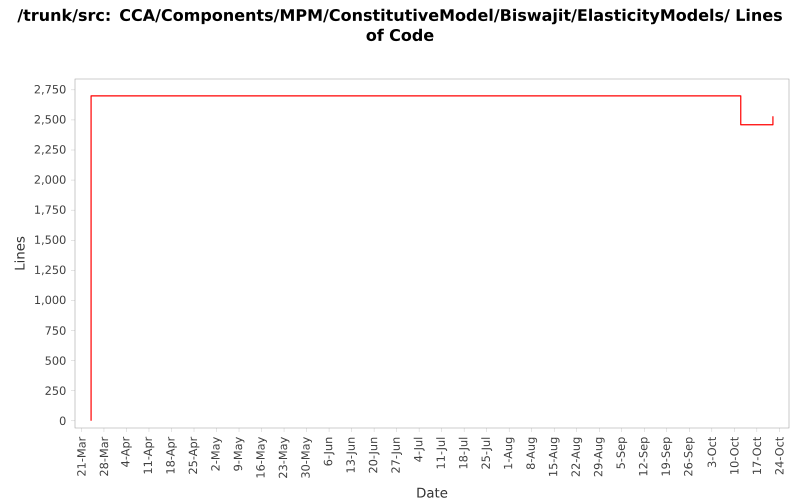 This screenshot has width=800, height=500. Describe the element at coordinates (55, 390) in the screenshot. I see `y-tick-label: 250` at that location.